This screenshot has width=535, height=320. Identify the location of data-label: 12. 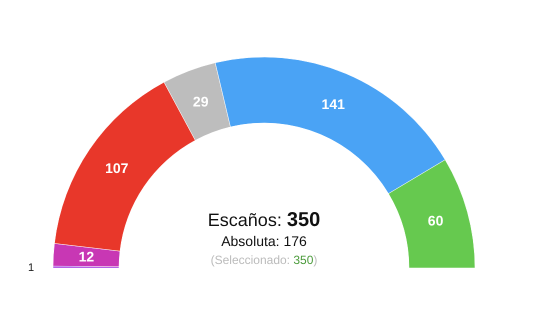
(86, 256).